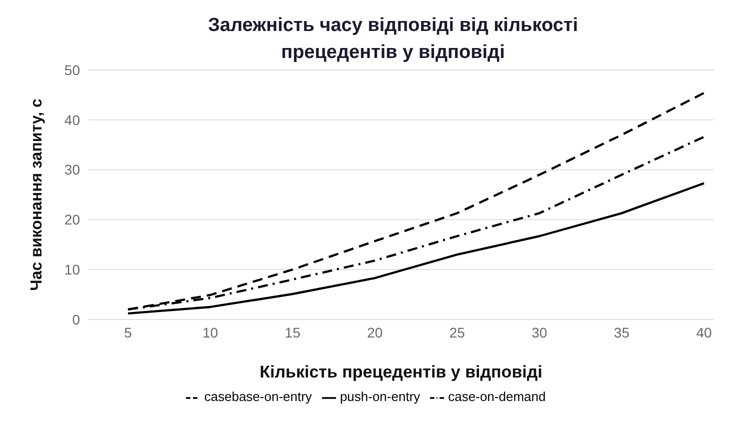  What do you see at coordinates (76, 319) in the screenshot?
I see `y-tick-label: 0` at bounding box center [76, 319].